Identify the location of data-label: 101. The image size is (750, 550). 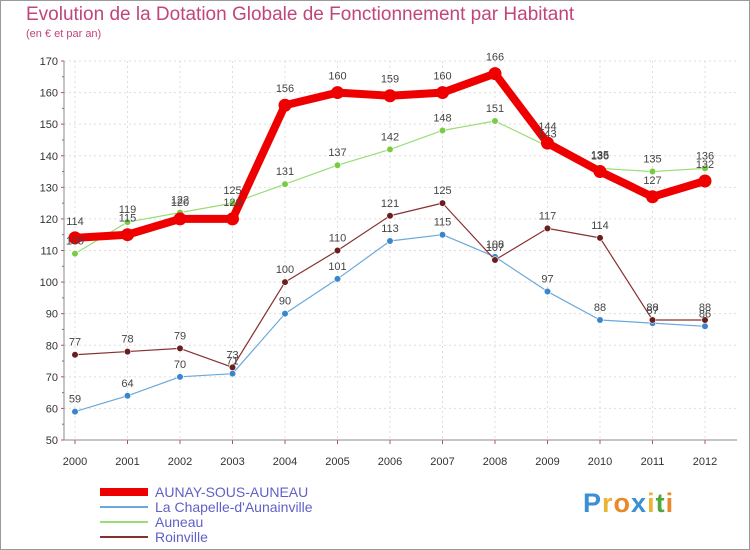
(337, 267).